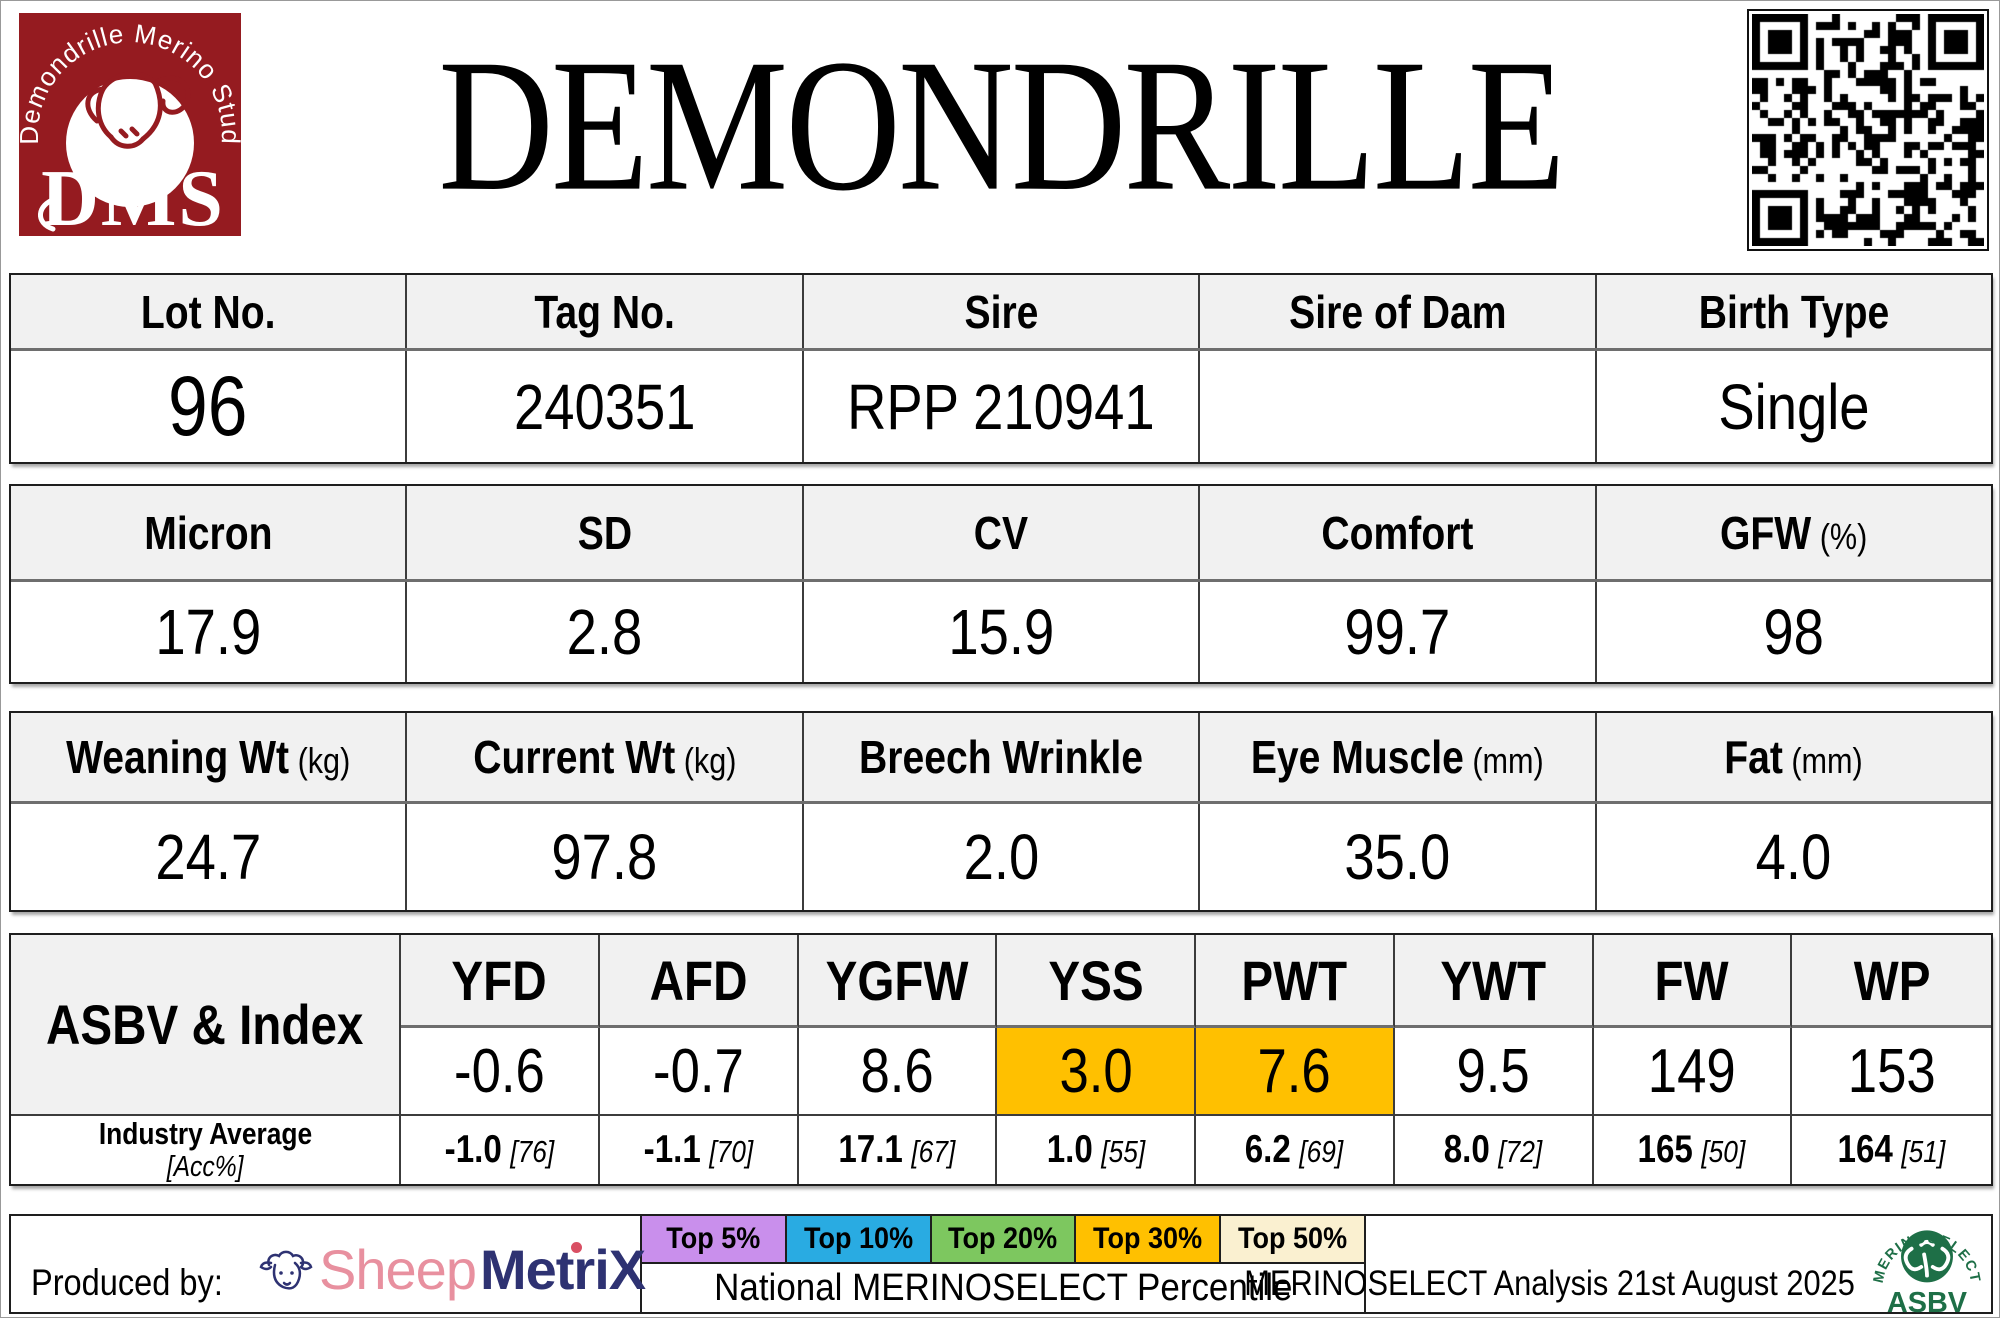 The height and width of the screenshot is (1318, 2000). I want to click on industry-wp: 164 [51], so click(1891, 1149).